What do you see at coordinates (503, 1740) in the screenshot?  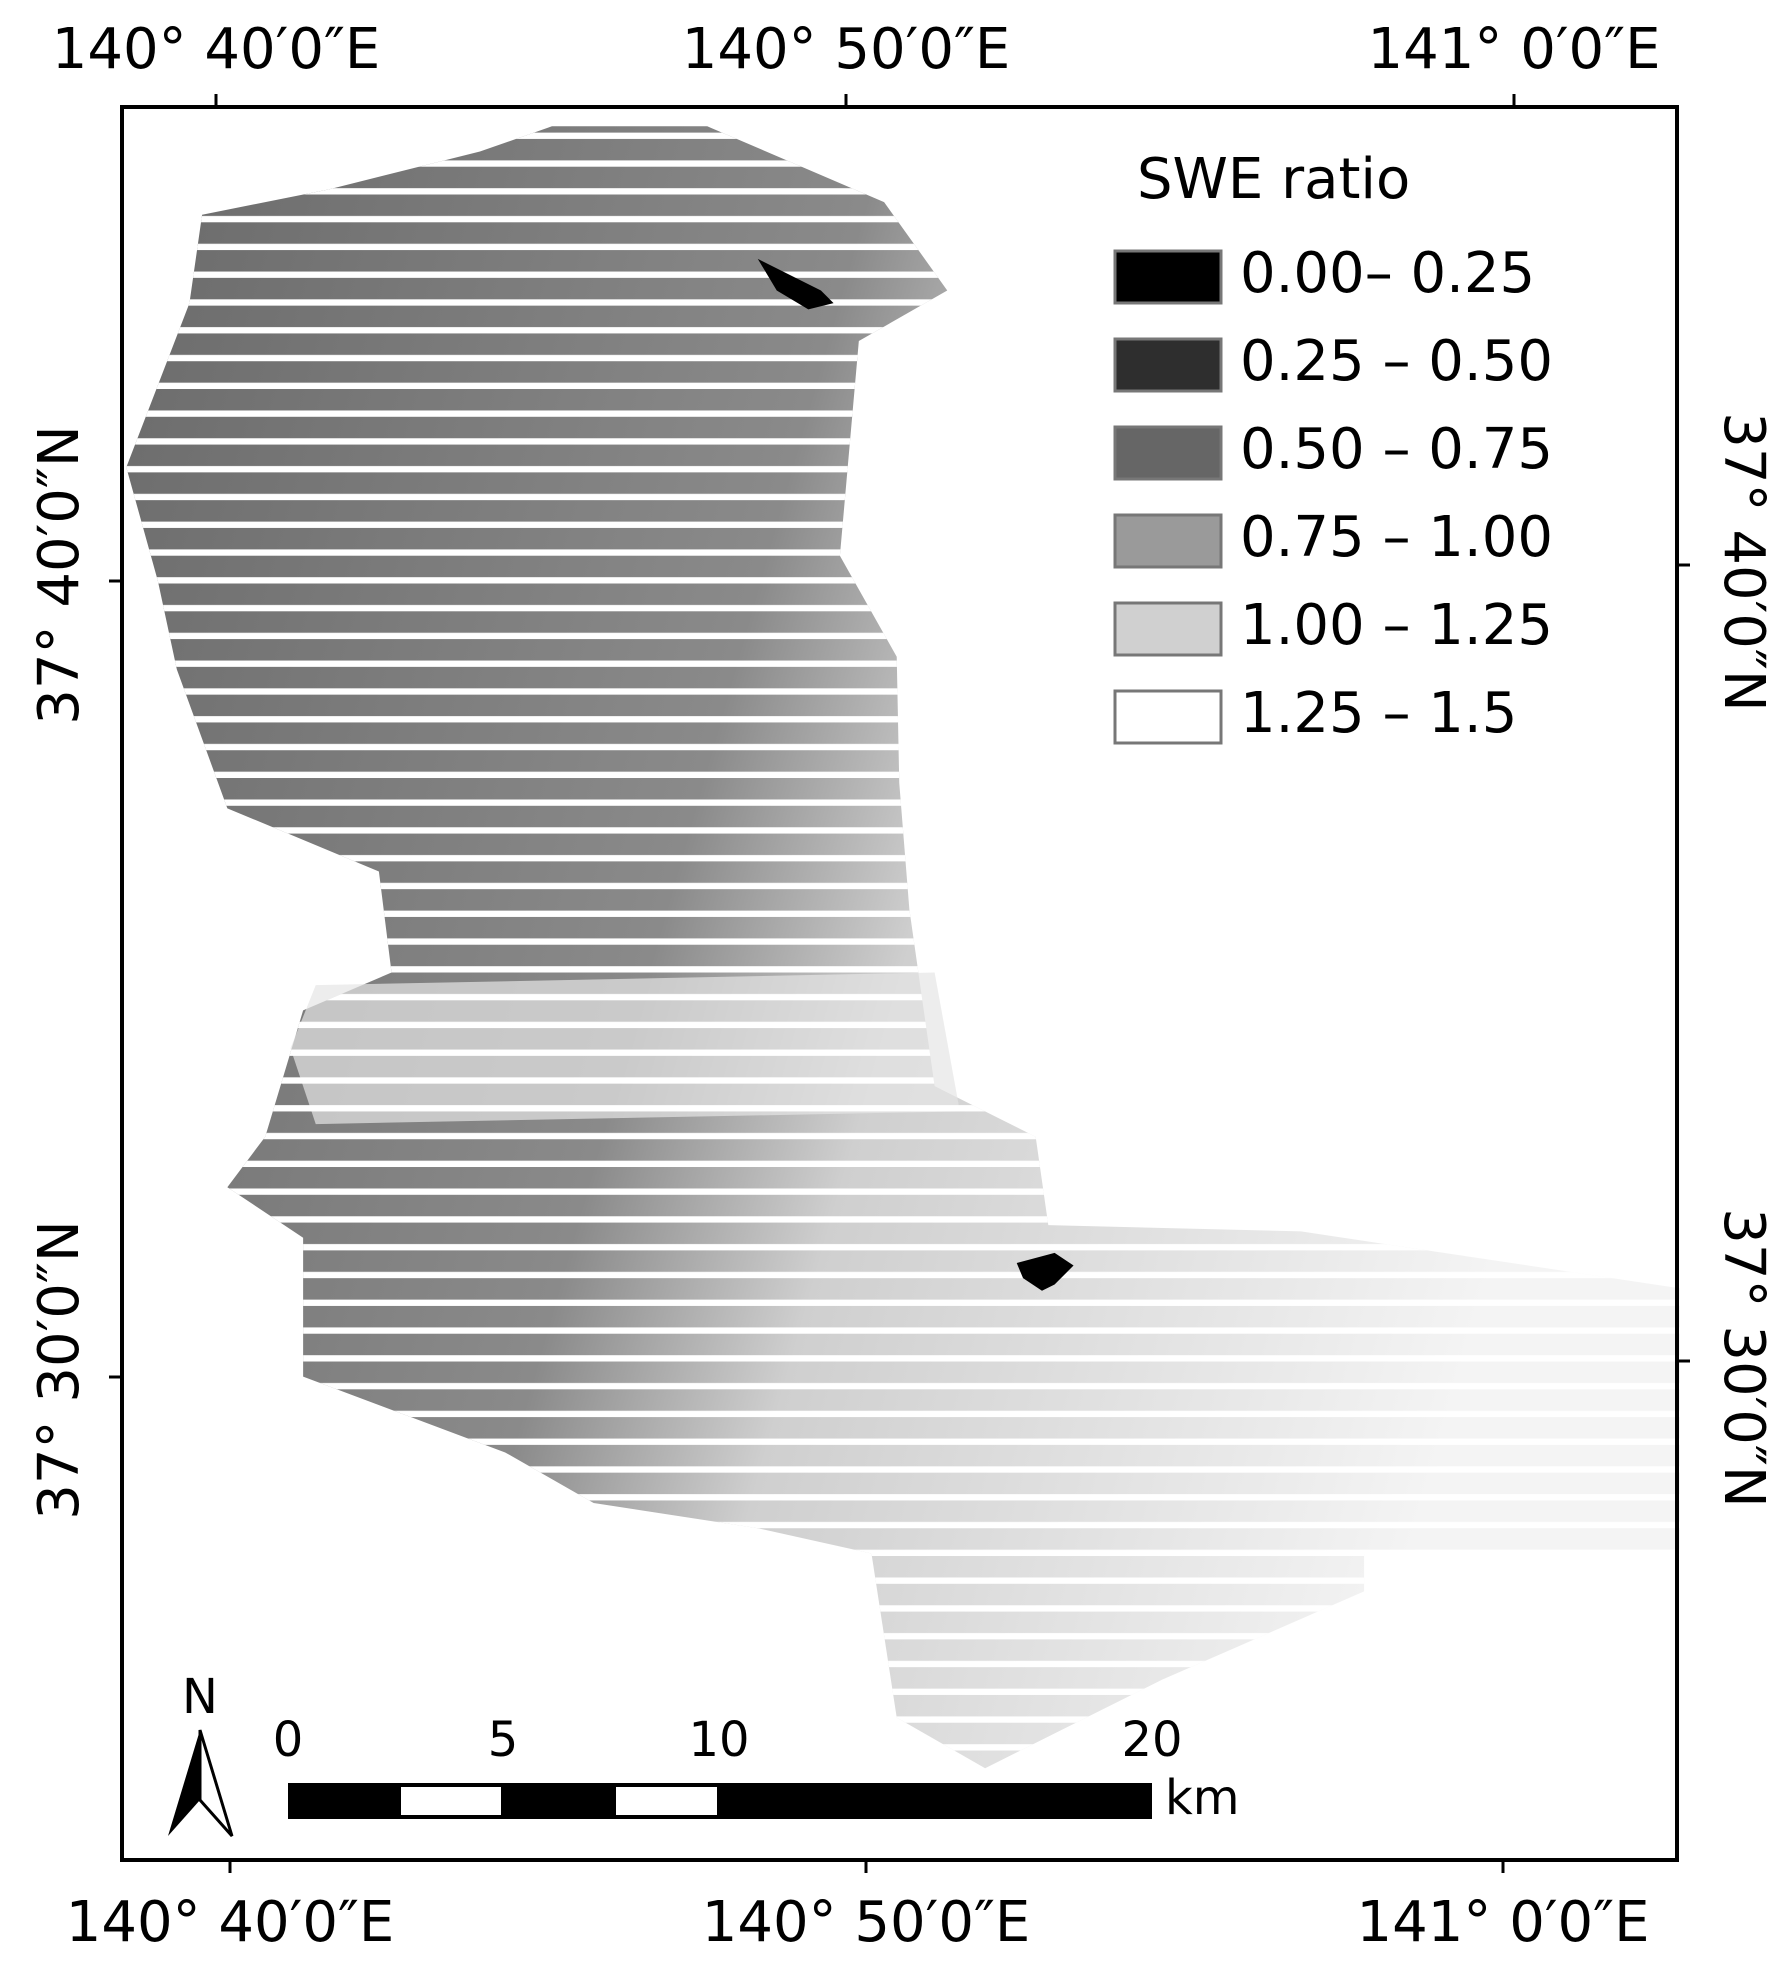 I see `scale-label: 5` at bounding box center [503, 1740].